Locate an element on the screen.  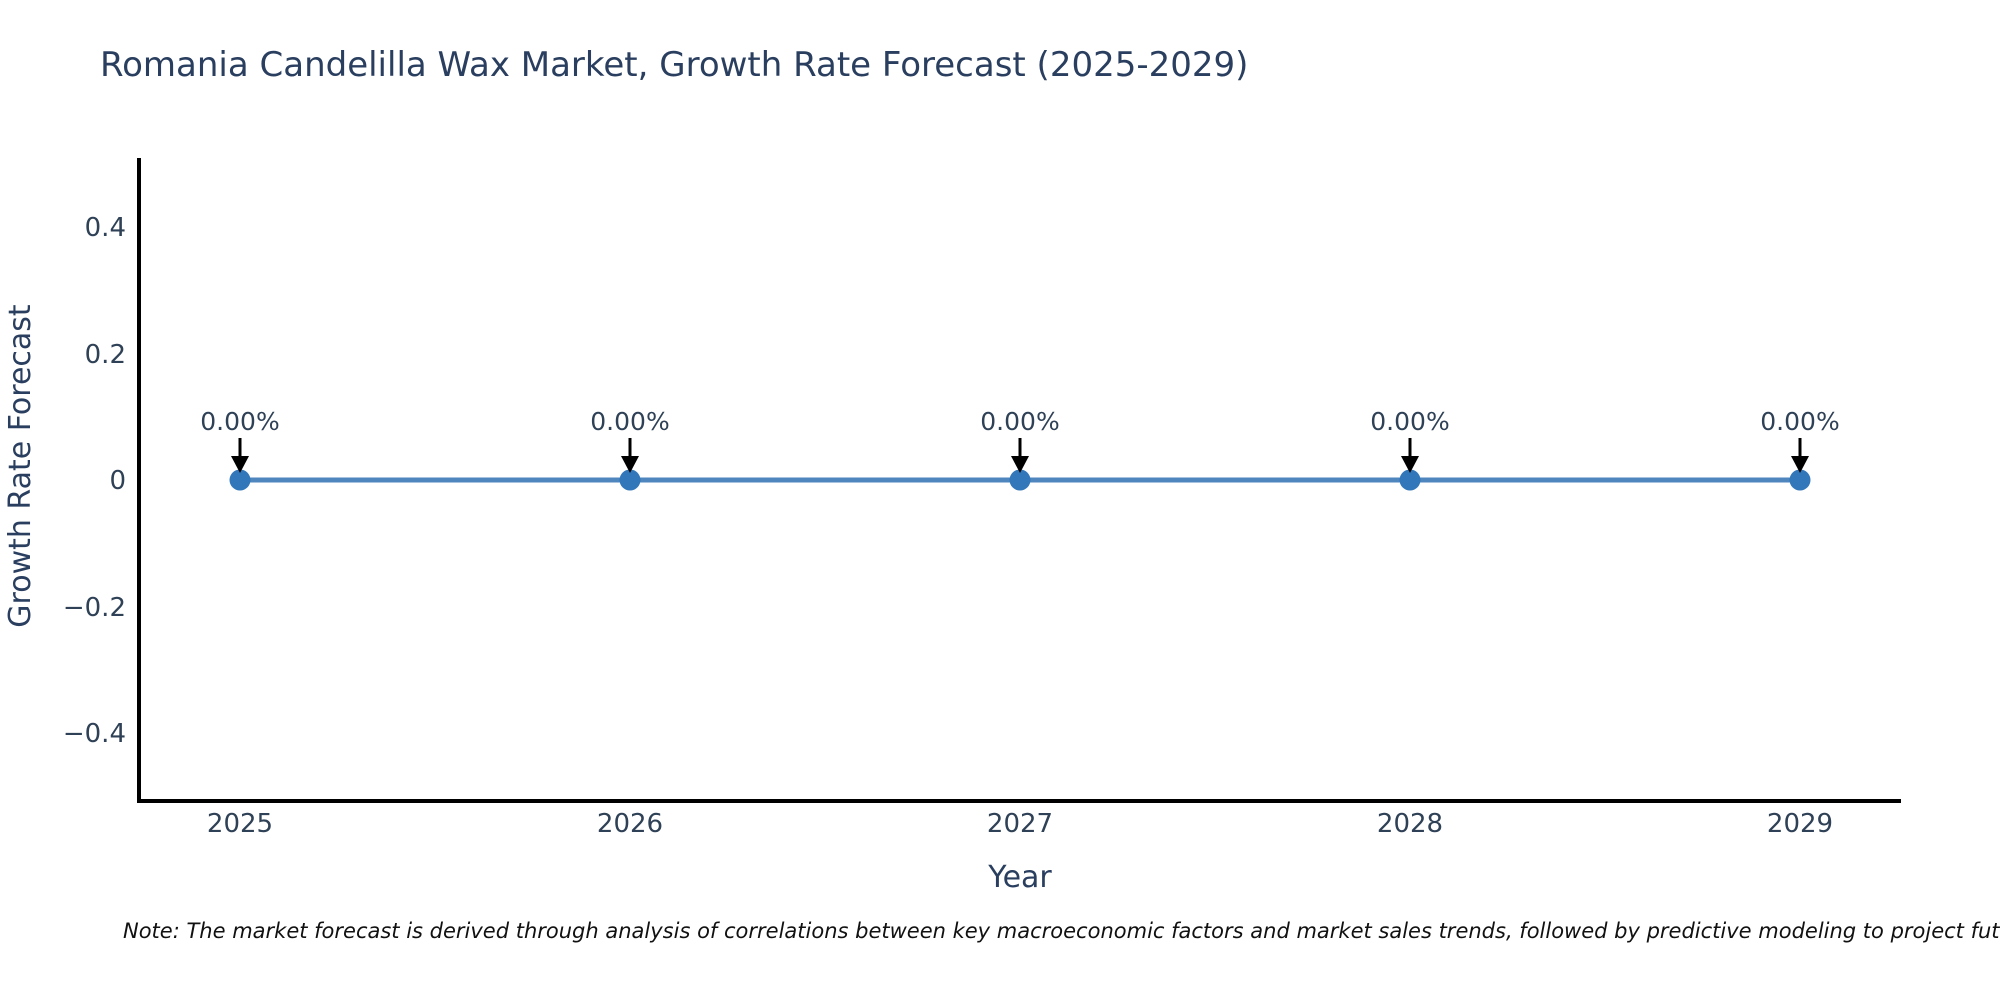
data-point-2025 is located at coordinates (240, 480).